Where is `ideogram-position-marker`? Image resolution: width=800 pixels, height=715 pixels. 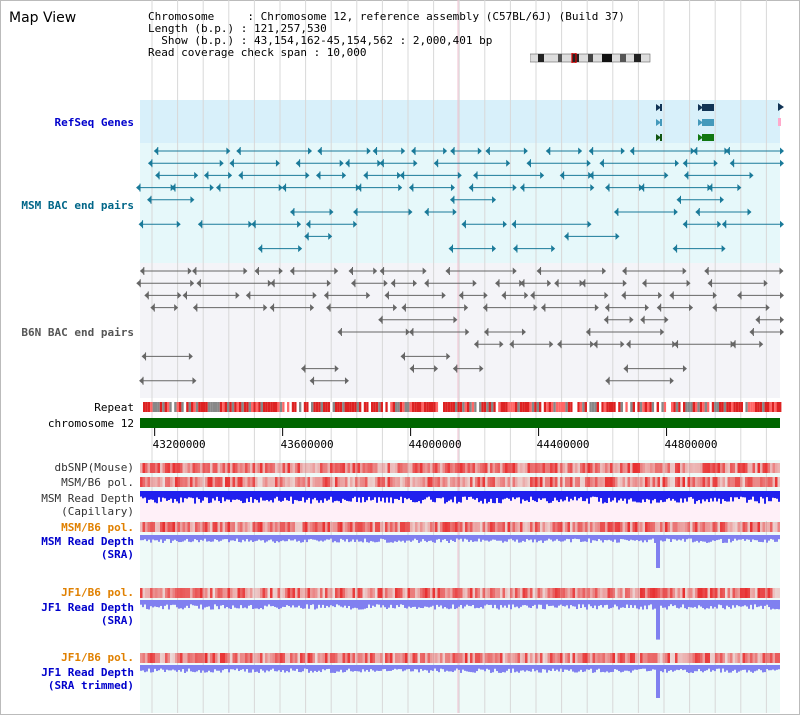
ideogram-position-marker is located at coordinates (574, 58).